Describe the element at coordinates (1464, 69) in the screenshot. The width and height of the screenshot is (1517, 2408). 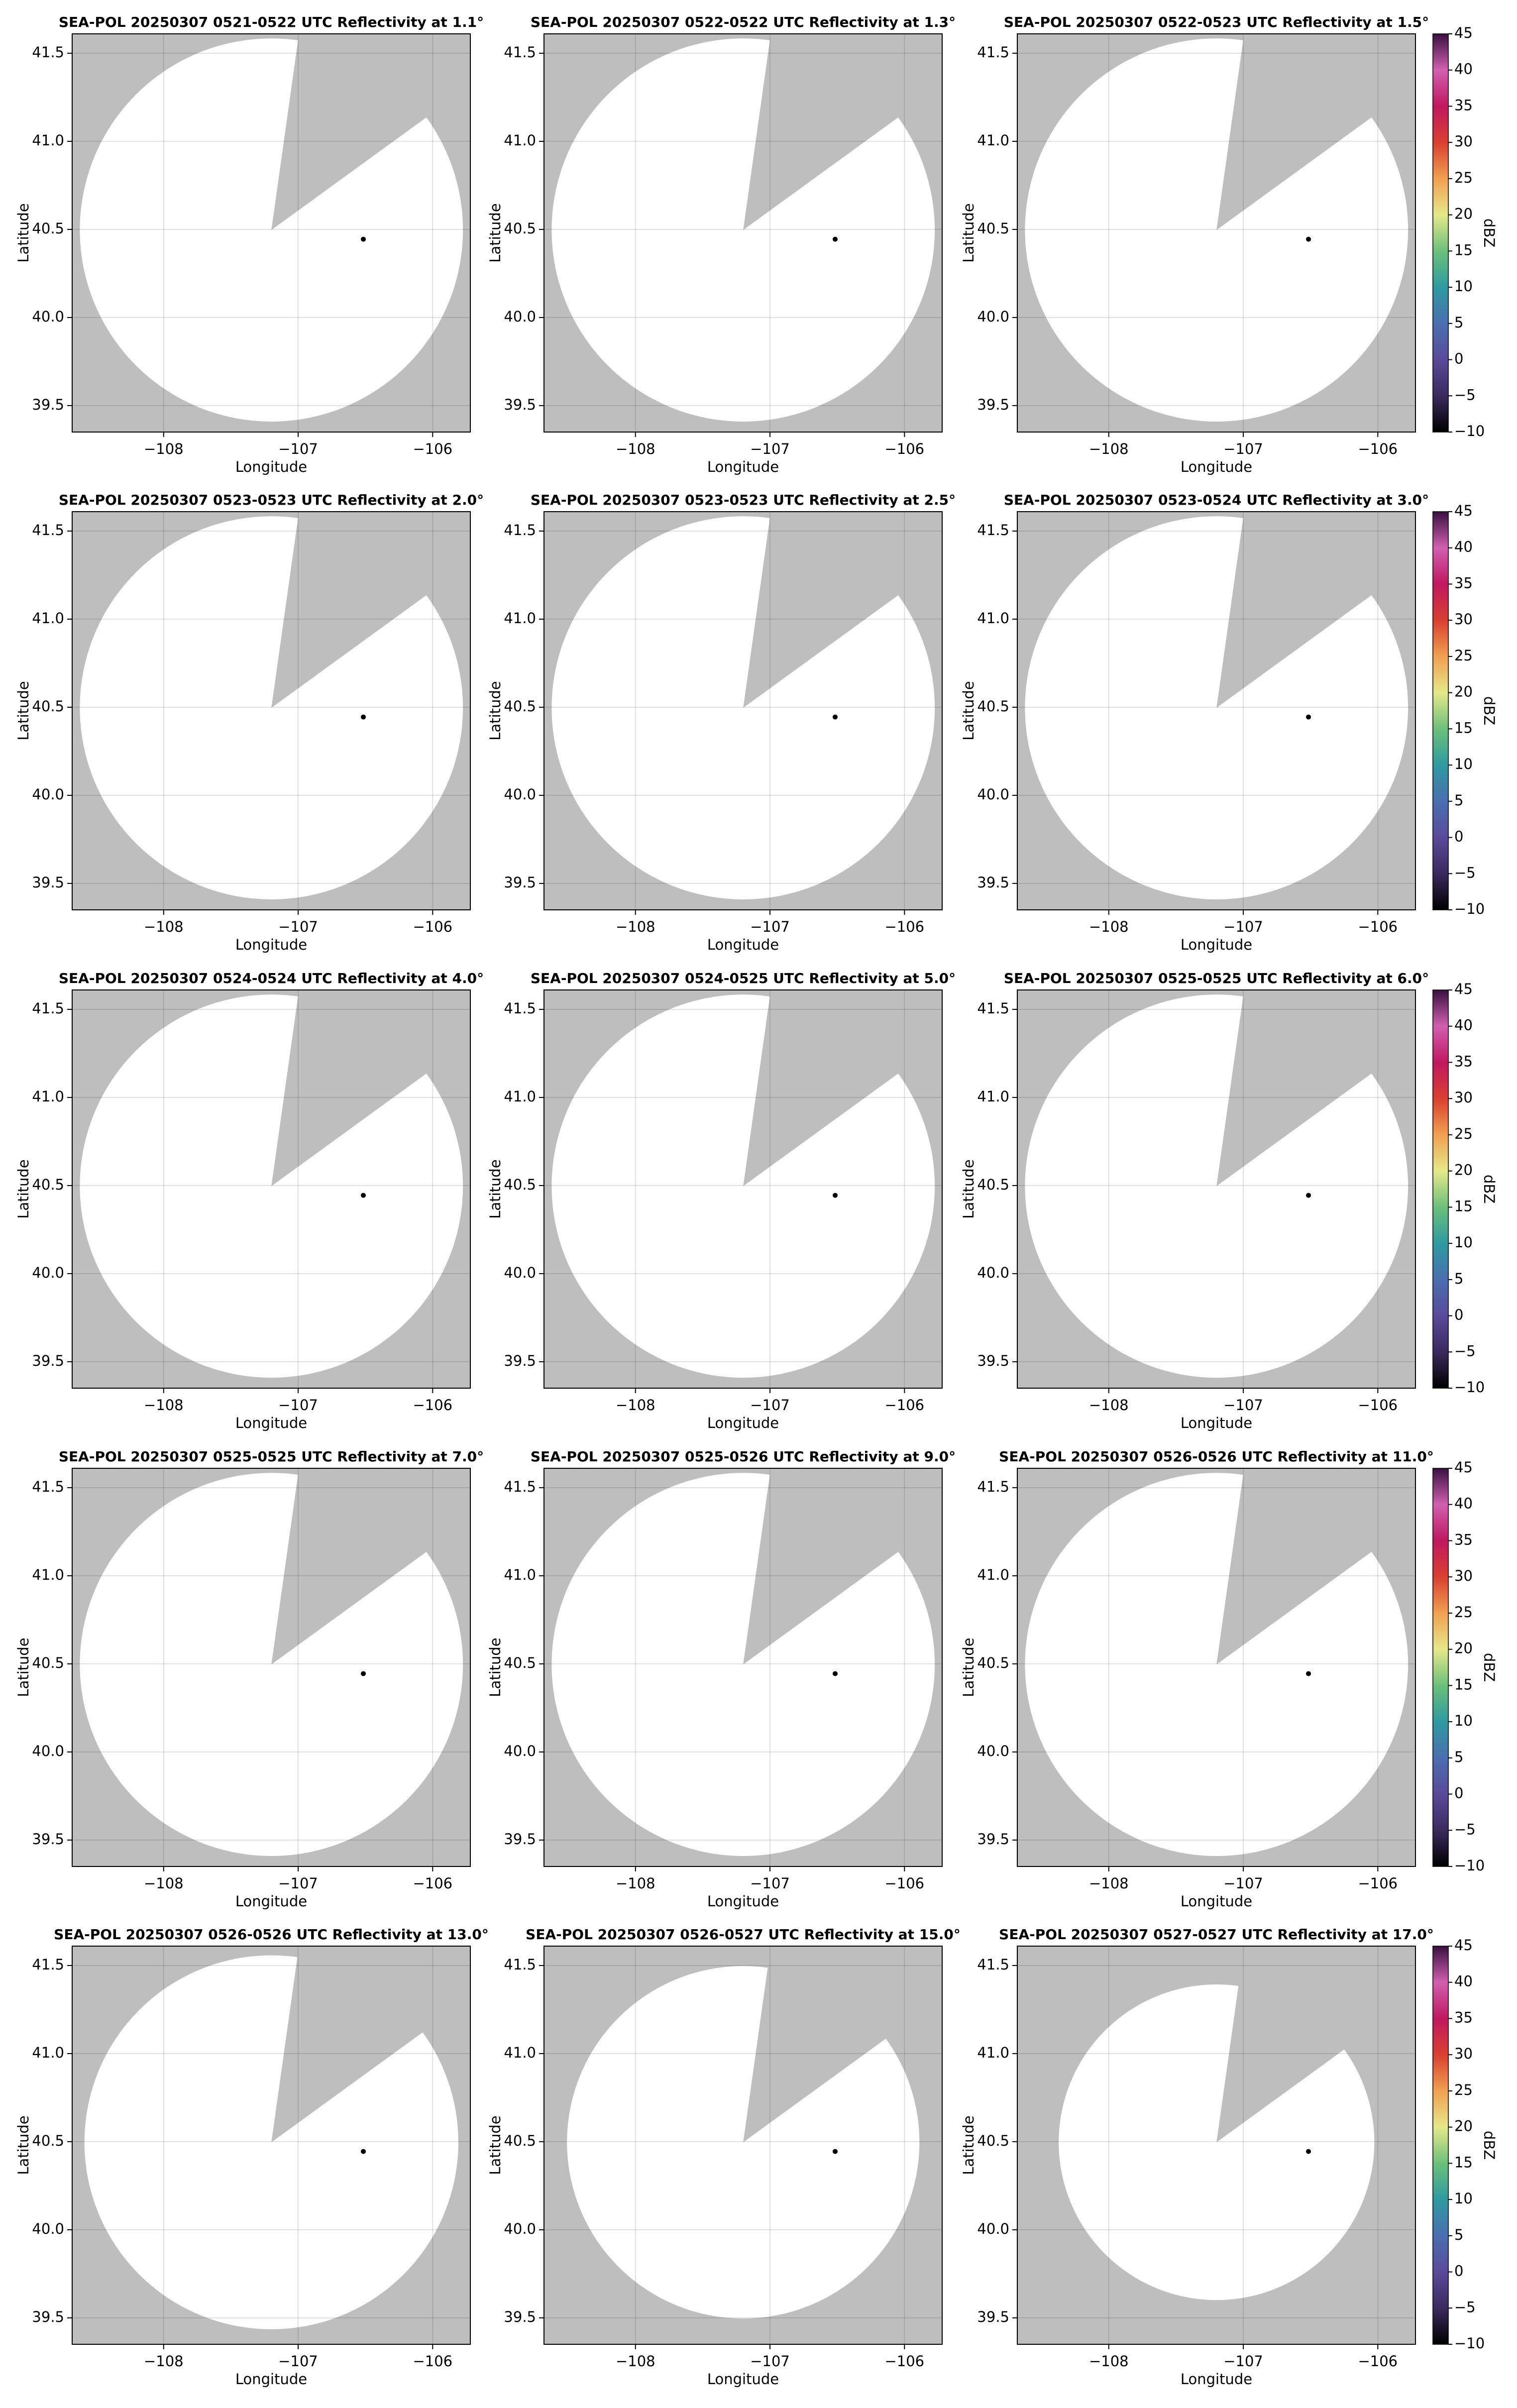
I see `colorbar-tick-label: 40` at that location.